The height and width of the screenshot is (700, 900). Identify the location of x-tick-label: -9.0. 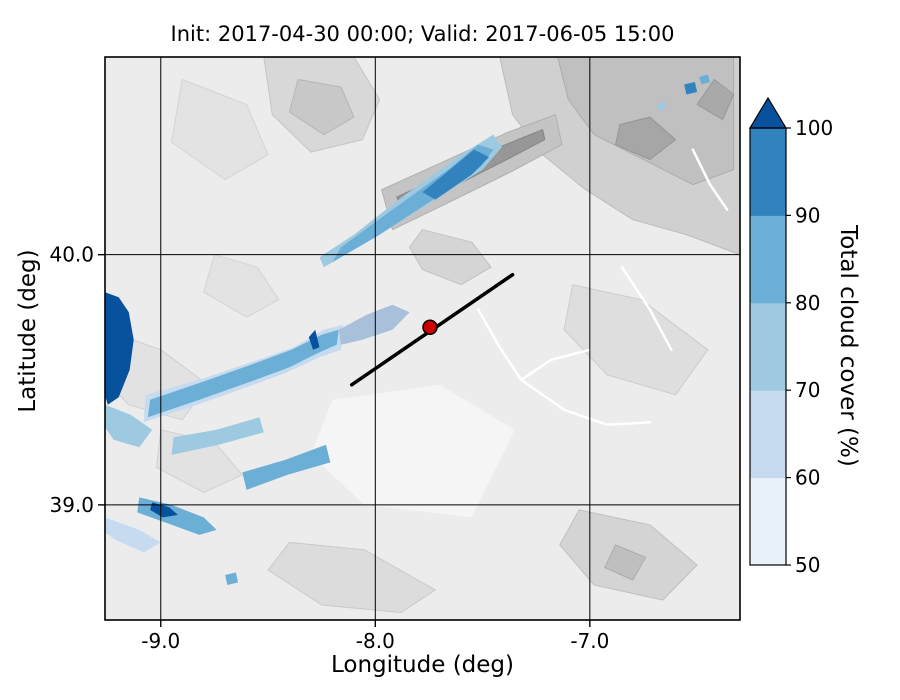
(160, 641).